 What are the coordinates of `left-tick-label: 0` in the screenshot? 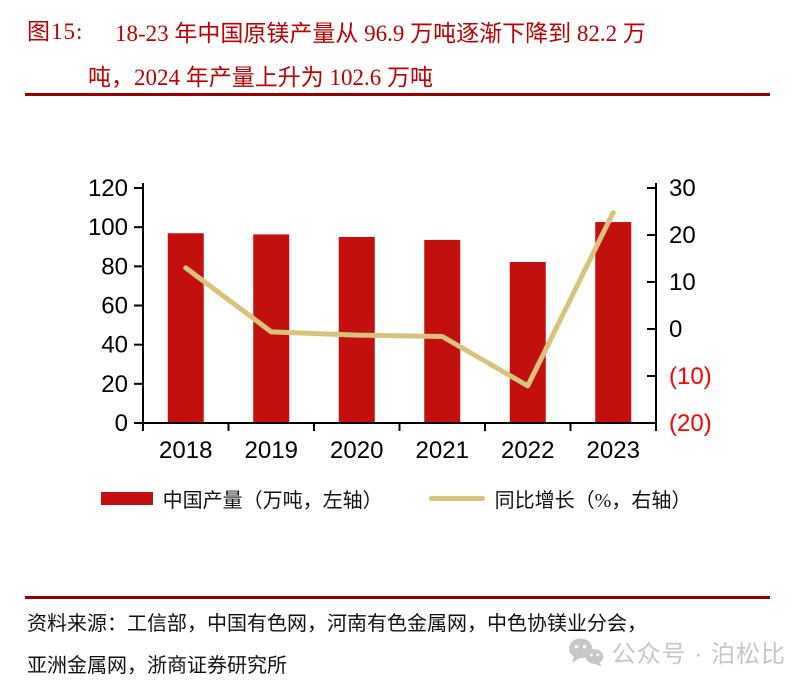 It's located at (121, 423).